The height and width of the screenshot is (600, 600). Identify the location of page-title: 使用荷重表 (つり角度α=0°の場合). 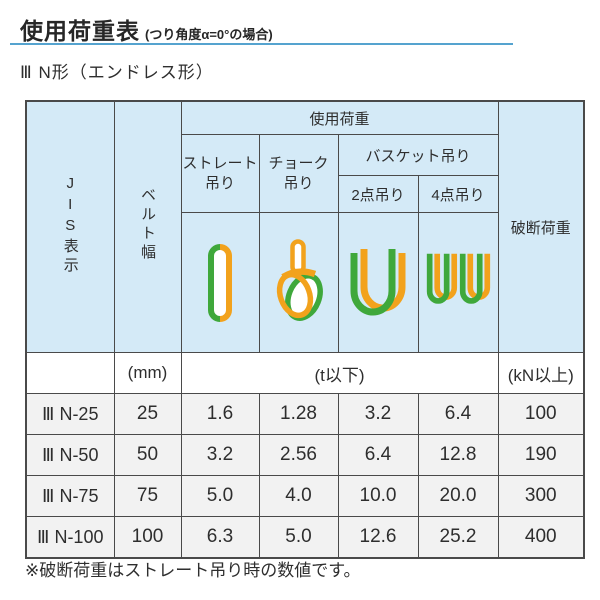
(146, 29).